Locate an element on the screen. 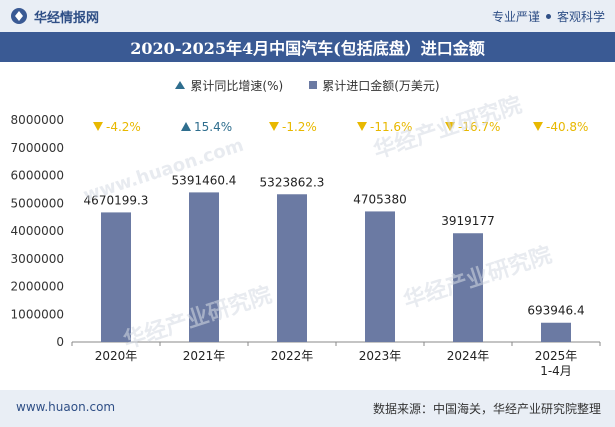 The height and width of the screenshot is (427, 615). slogan: 专业严谨 客观科学 is located at coordinates (548, 16).